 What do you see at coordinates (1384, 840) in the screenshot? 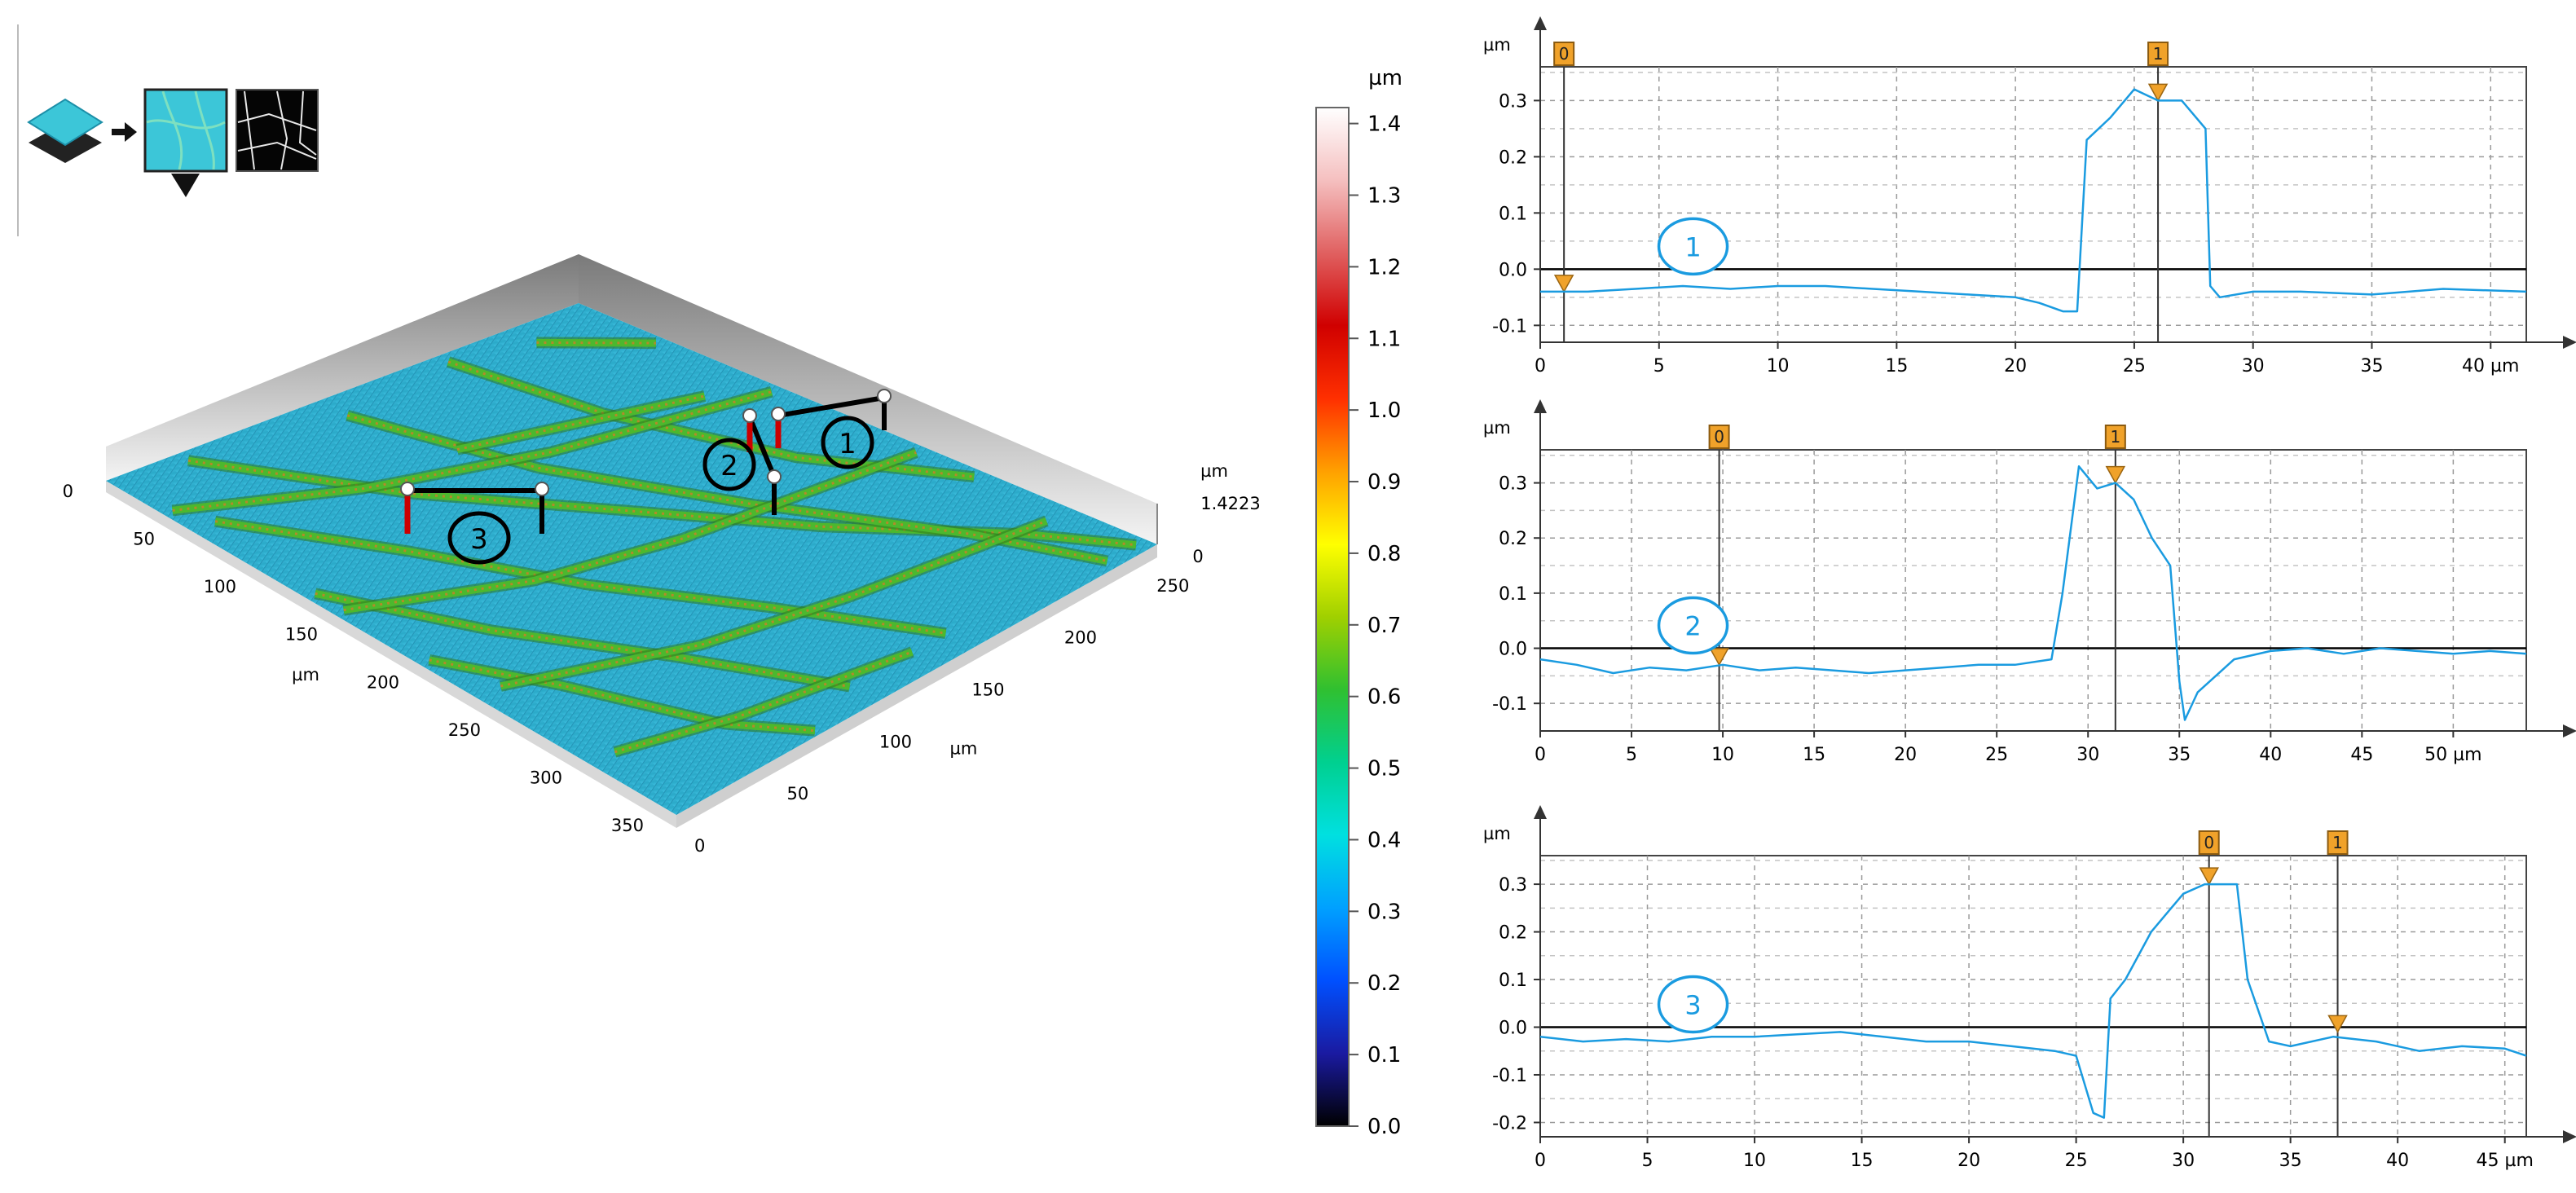
I see `colorbar-tick-label: 0.4` at bounding box center [1384, 840].